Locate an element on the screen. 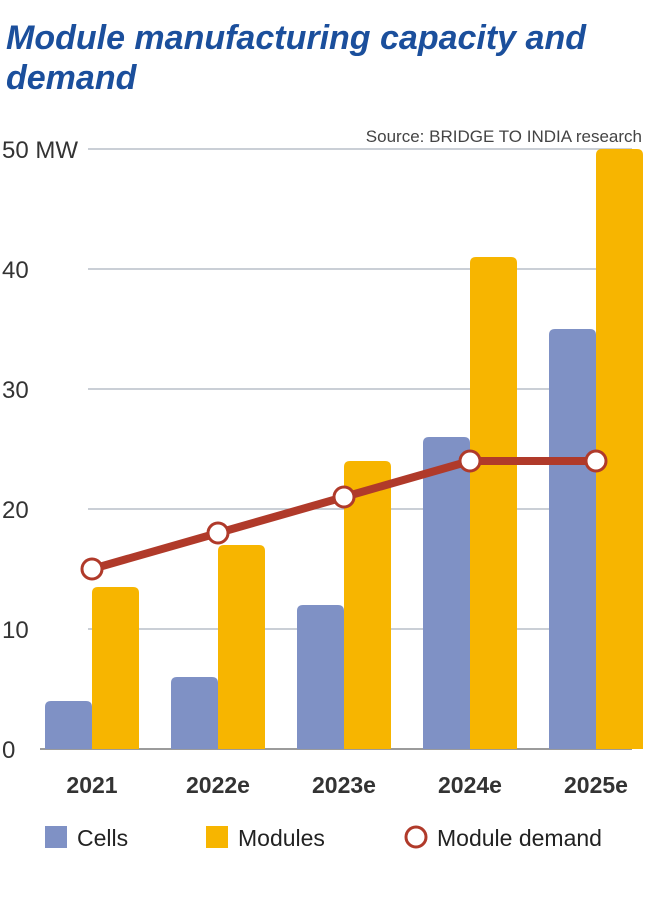 This screenshot has height=900, width=646. x-tick-label: 2025e is located at coordinates (596, 785).